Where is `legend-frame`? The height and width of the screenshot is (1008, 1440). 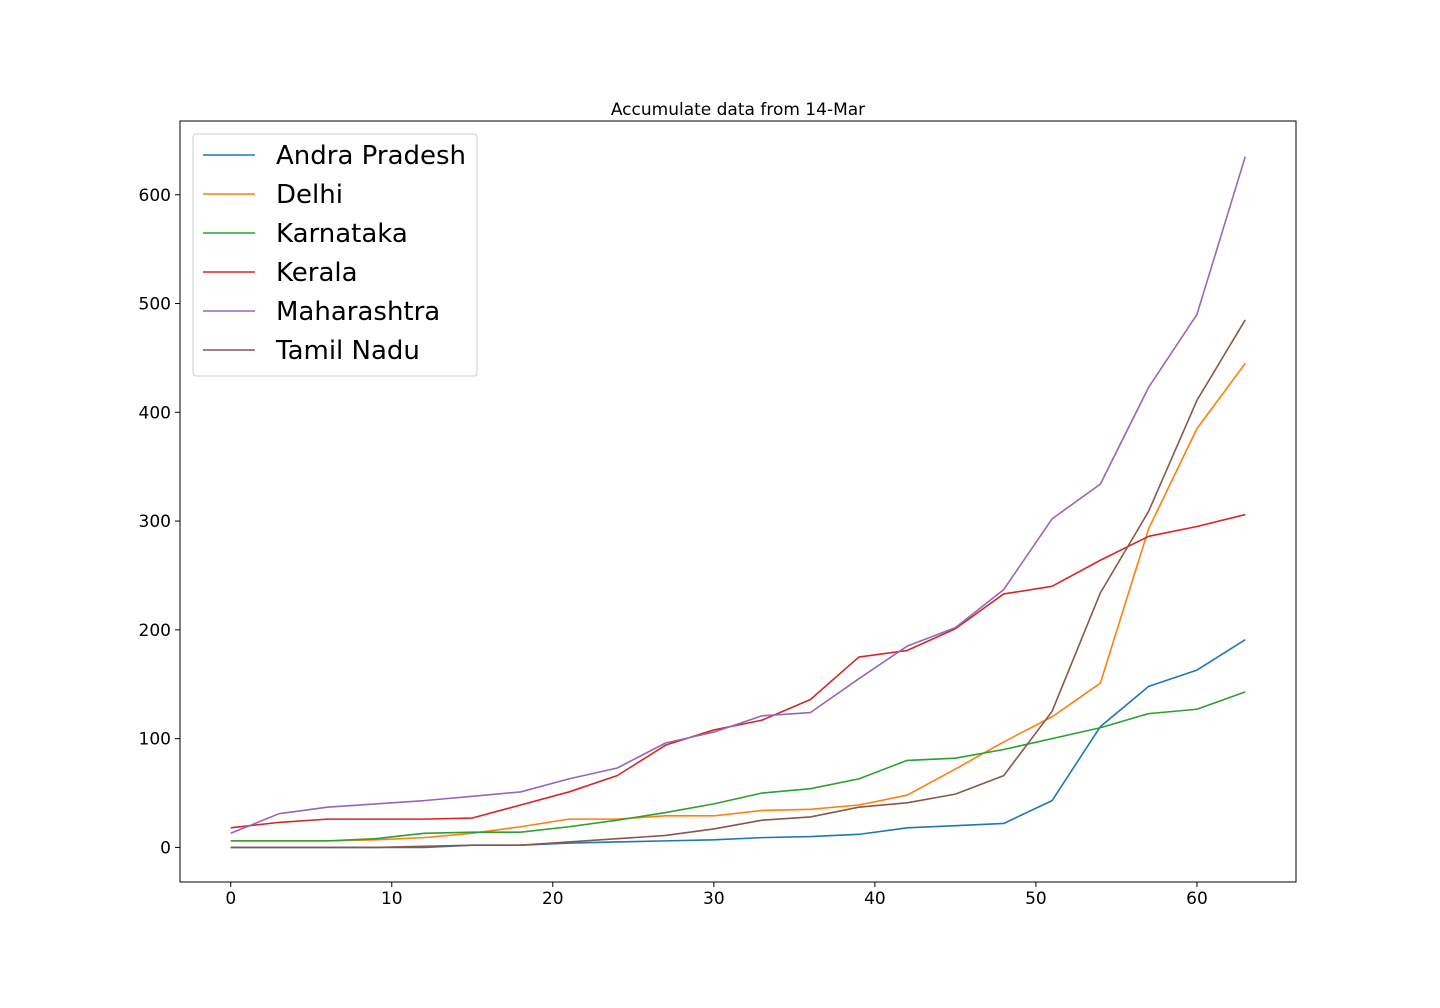 legend-frame is located at coordinates (335, 255).